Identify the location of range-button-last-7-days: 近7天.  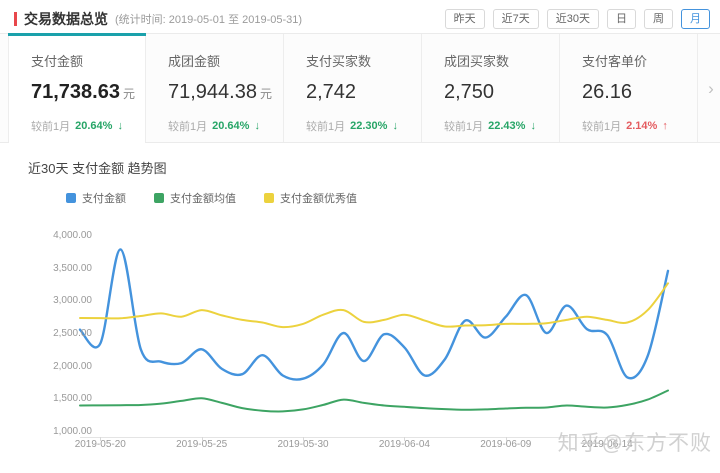
(515, 19).